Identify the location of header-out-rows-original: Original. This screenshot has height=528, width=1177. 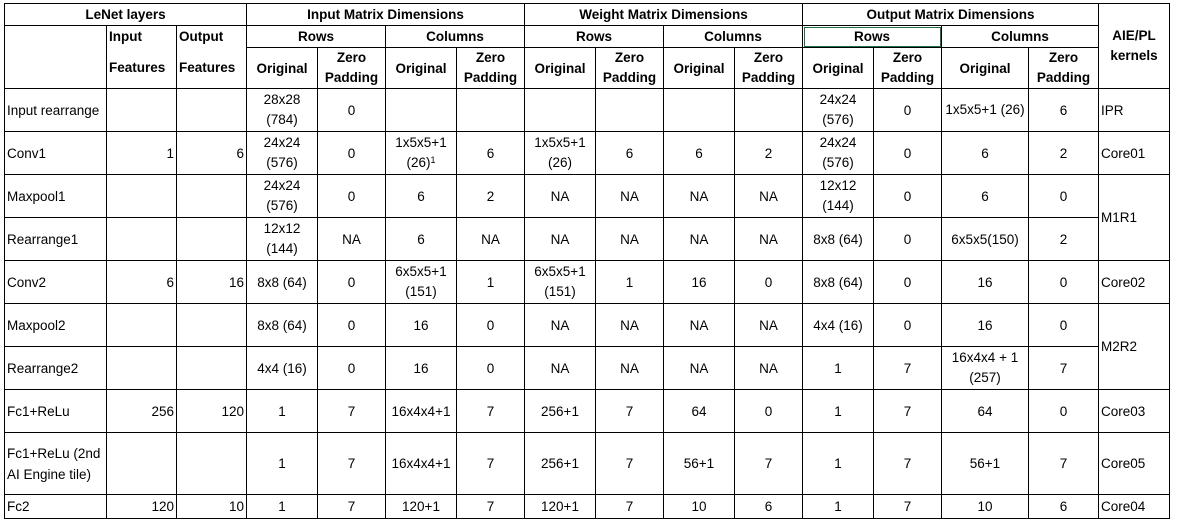
(838, 68).